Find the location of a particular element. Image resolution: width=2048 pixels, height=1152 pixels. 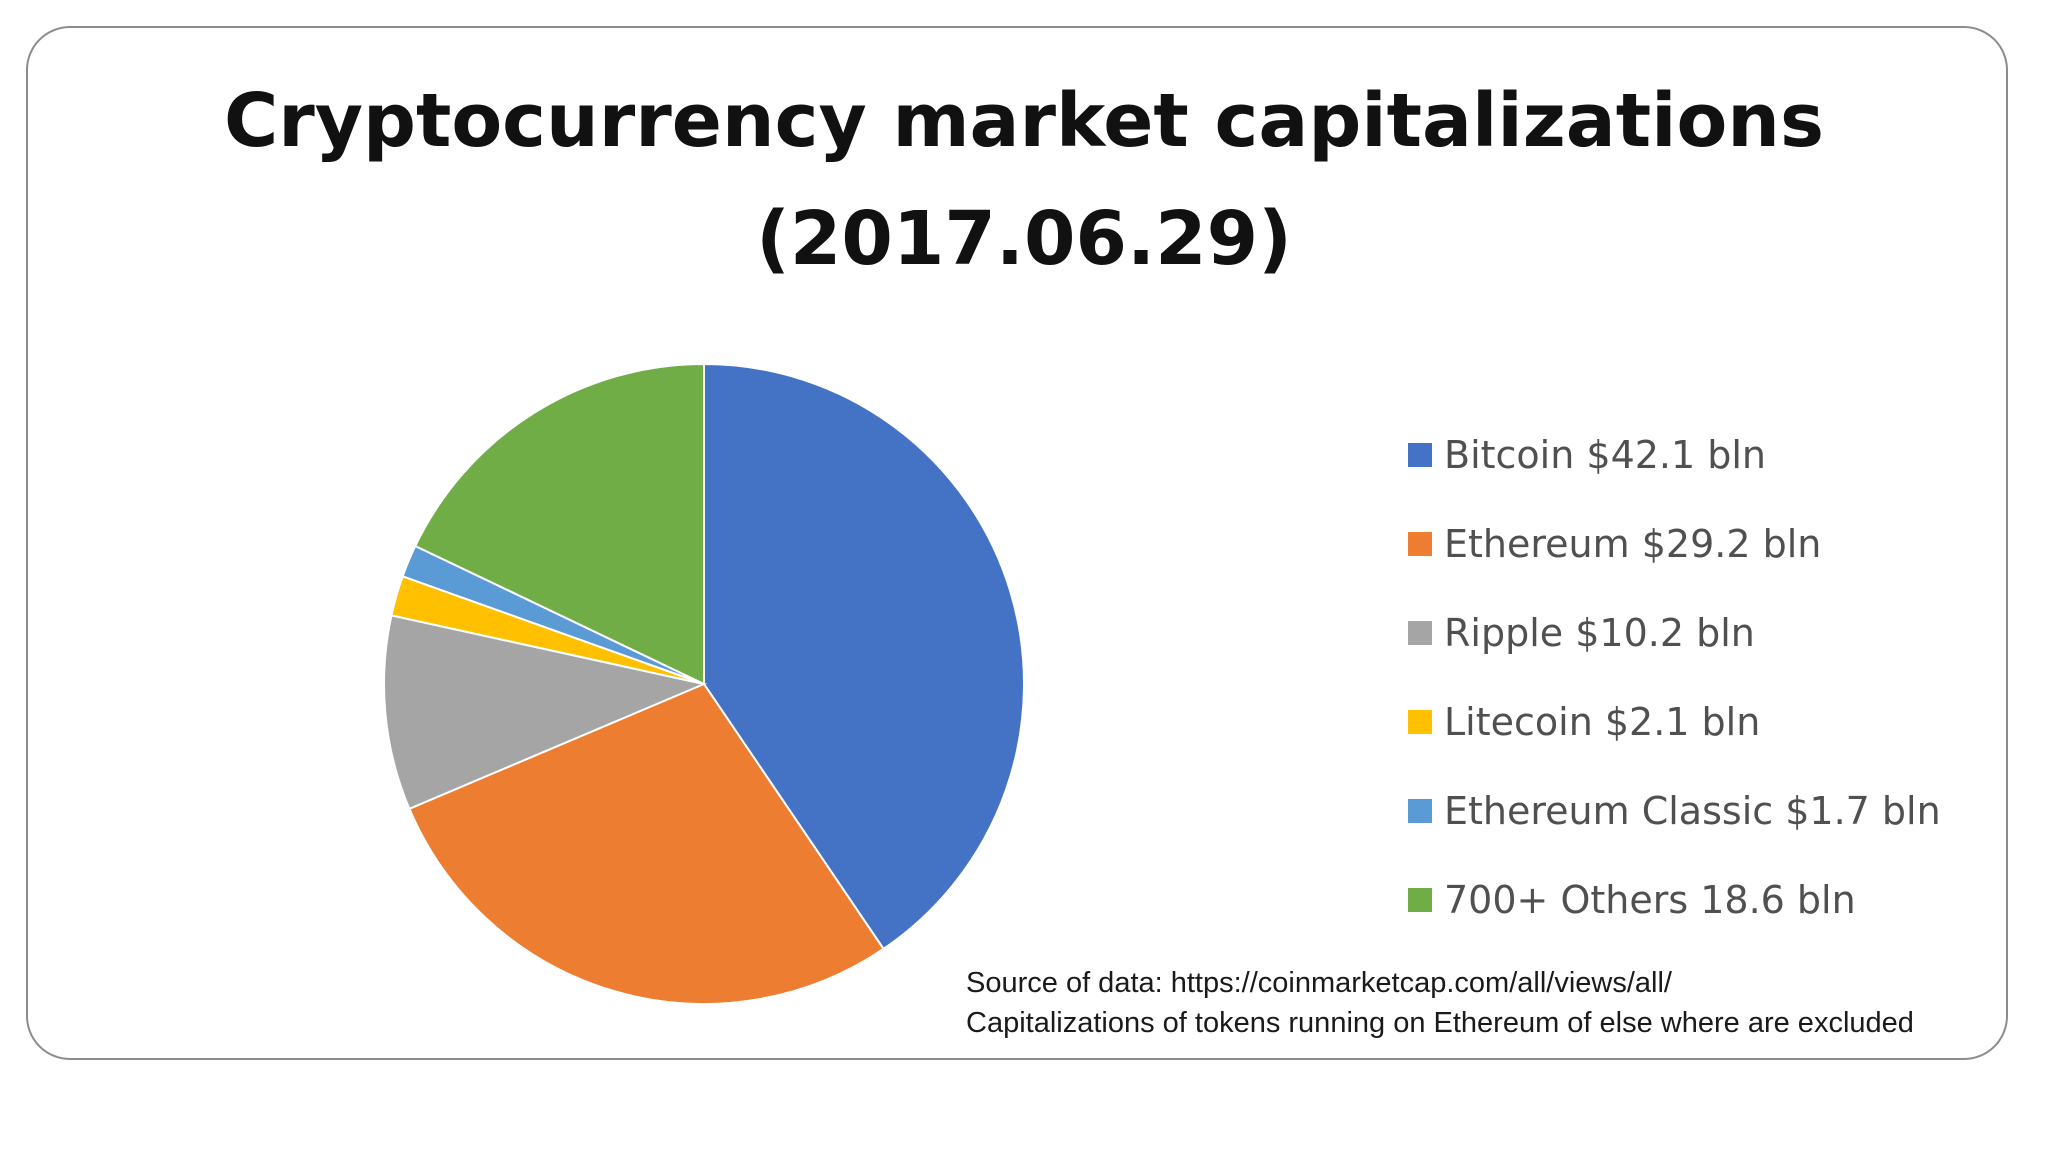

legend-item-litecoin: Litecoin $2.1 bln is located at coordinates (1584, 722).